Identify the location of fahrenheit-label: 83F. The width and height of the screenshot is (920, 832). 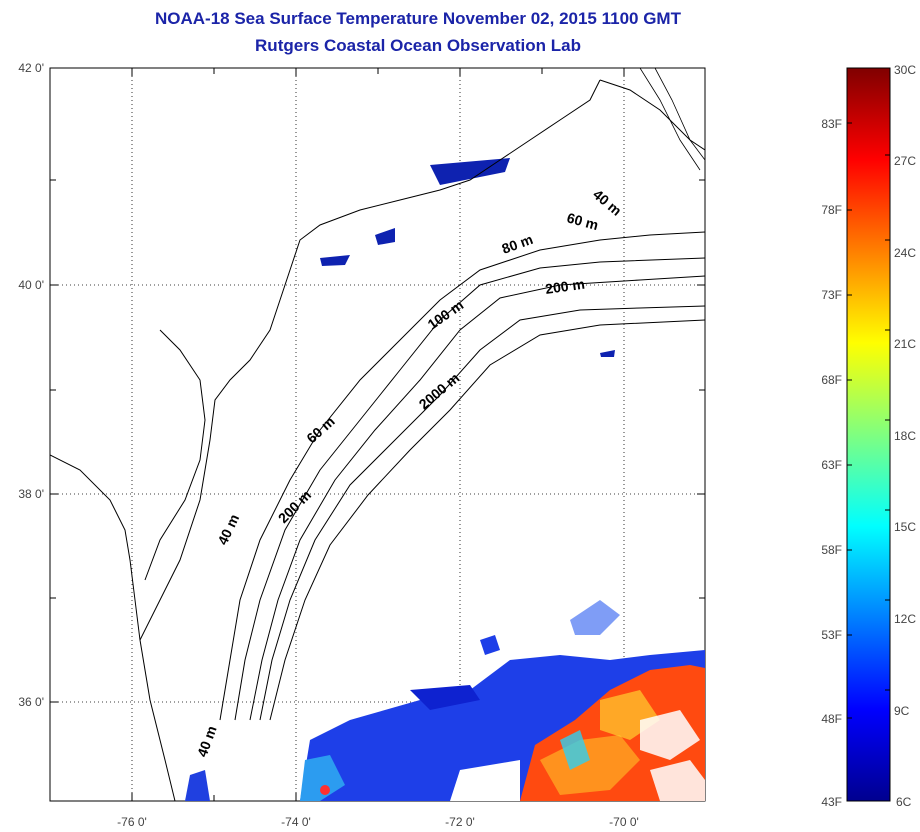
(831, 124).